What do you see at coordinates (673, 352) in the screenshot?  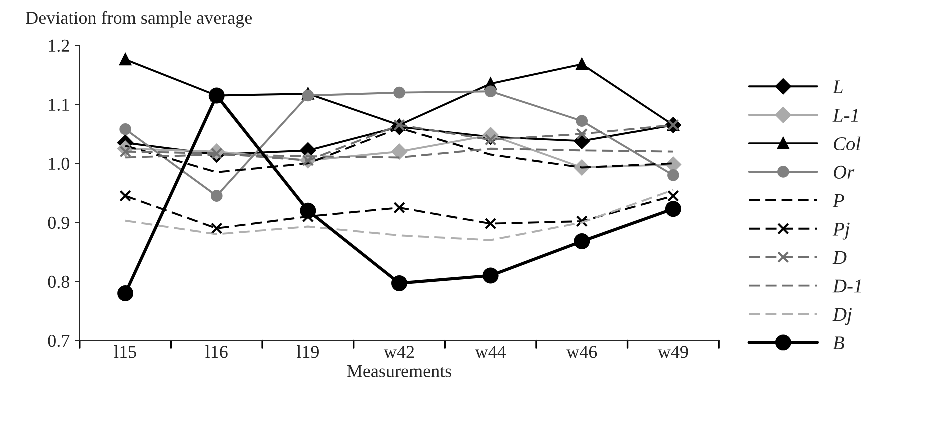 I see `x-tick-label: w49` at bounding box center [673, 352].